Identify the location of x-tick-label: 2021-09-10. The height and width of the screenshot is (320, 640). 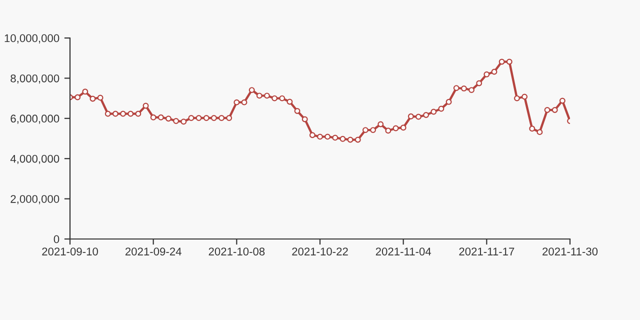
(70, 252).